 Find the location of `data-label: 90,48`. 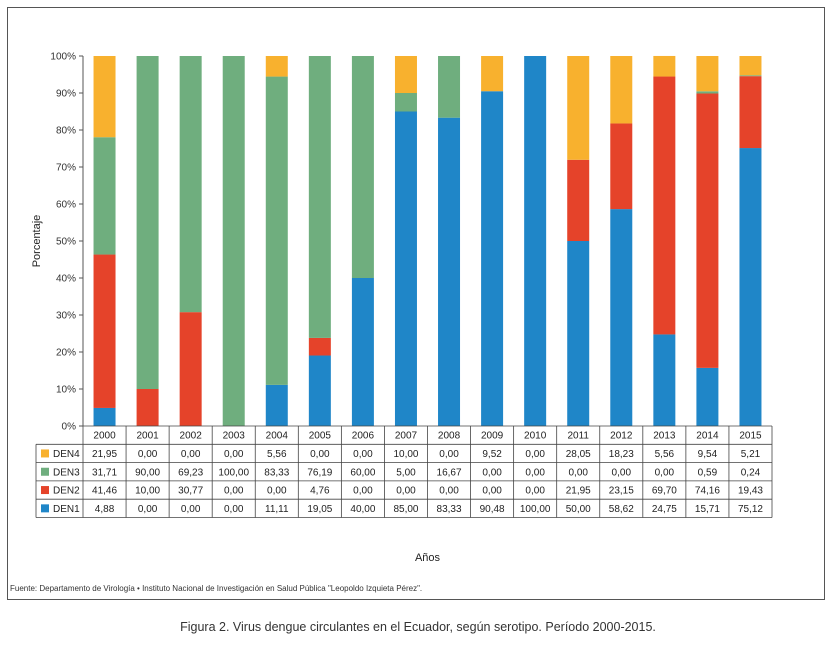

data-label: 90,48 is located at coordinates (492, 509).